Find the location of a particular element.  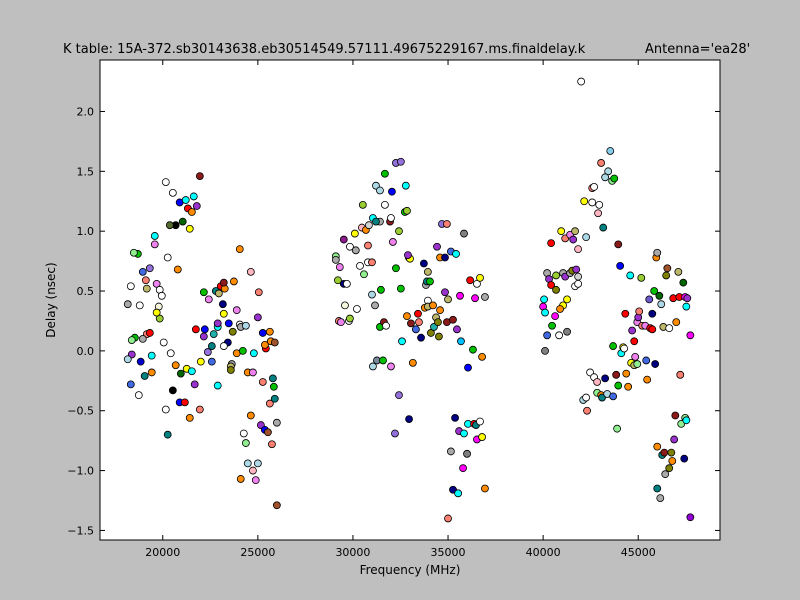

y-tick-label: −1.0 is located at coordinates (80, 471).